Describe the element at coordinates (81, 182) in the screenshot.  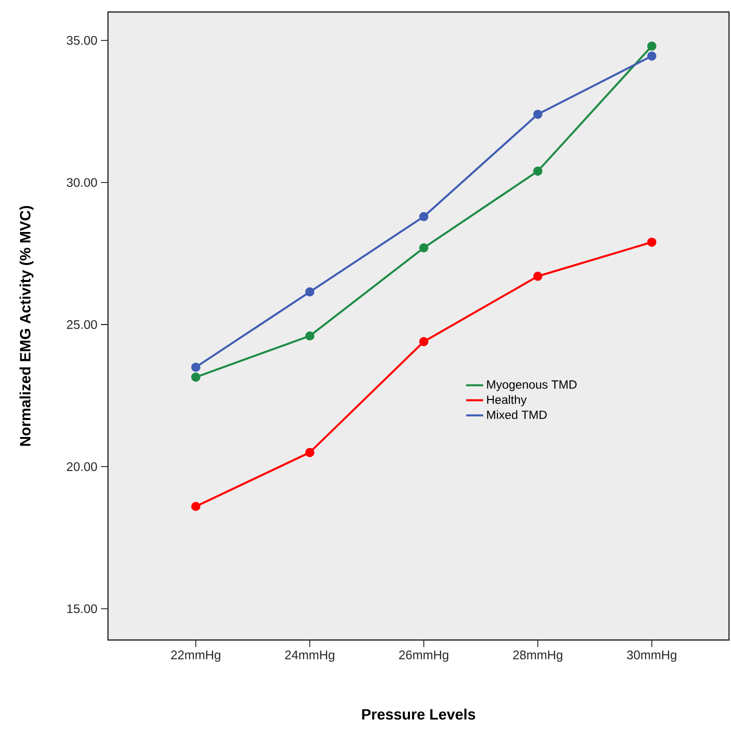
I see `y-tick-label: 30.00` at that location.